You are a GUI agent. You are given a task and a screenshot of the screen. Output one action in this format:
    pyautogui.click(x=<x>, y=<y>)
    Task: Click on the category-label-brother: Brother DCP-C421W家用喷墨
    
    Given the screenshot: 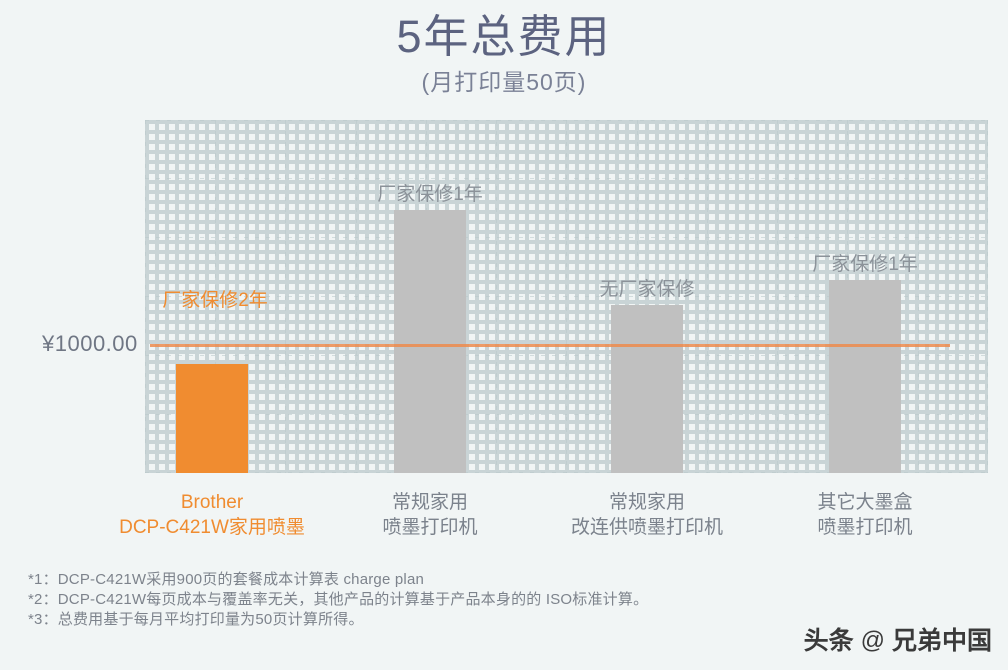 What is the action you would take?
    pyautogui.click(x=212, y=515)
    